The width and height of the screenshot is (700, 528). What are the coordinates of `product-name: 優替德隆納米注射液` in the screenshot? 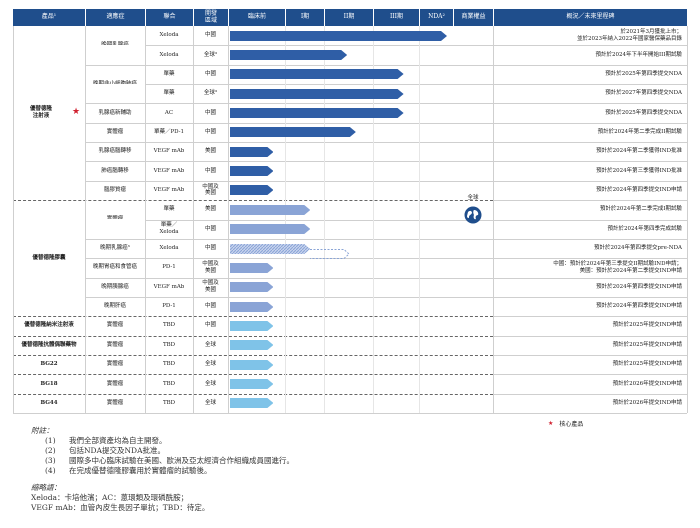 It's located at (49, 325).